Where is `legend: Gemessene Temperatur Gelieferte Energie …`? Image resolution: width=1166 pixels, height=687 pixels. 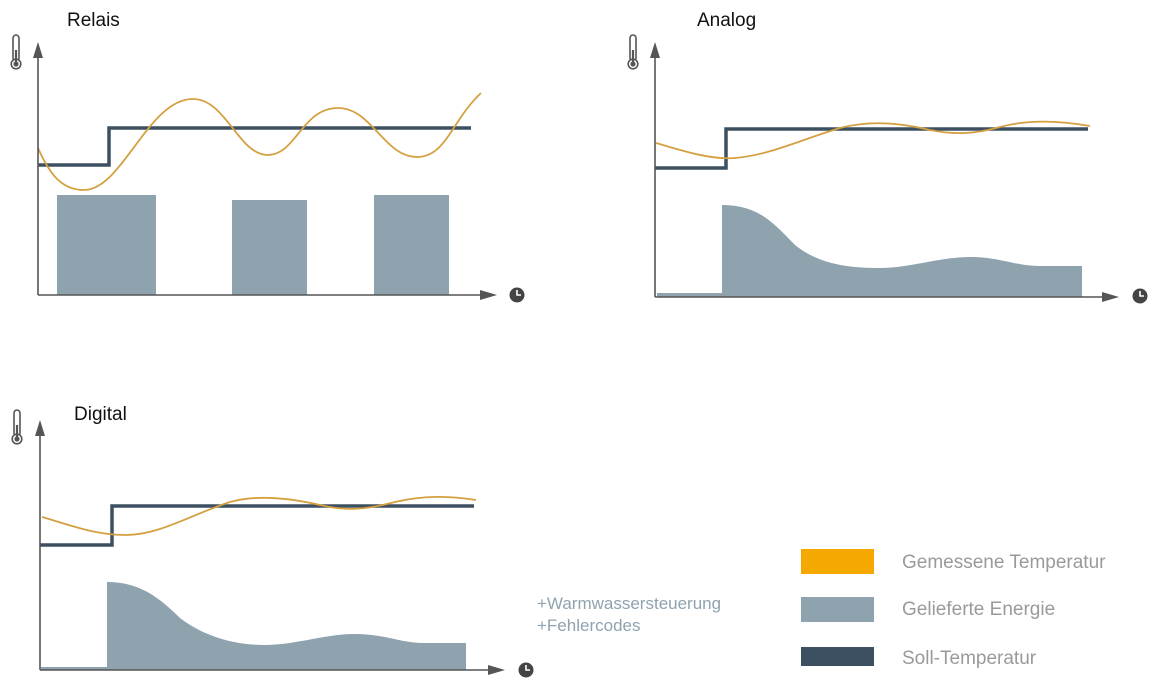
legend: Gemessene Temperatur Gelieferte Energie … is located at coordinates (953, 609).